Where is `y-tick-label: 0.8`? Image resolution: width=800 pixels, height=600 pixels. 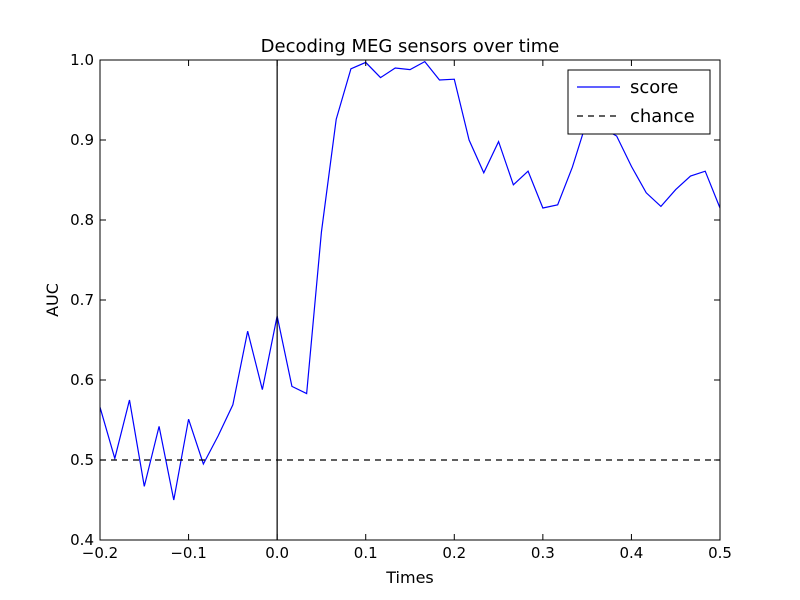
y-tick-label: 0.8 is located at coordinates (82, 220).